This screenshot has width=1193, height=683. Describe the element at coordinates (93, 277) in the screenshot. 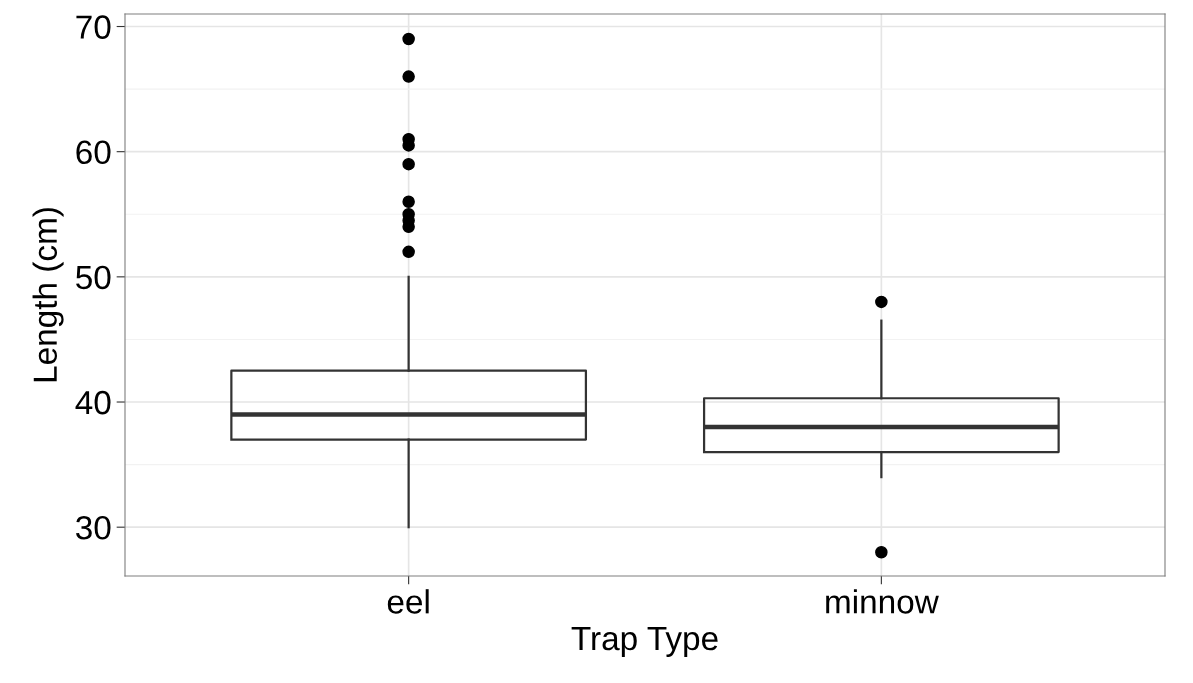

I see `y-tick-label: 50` at that location.